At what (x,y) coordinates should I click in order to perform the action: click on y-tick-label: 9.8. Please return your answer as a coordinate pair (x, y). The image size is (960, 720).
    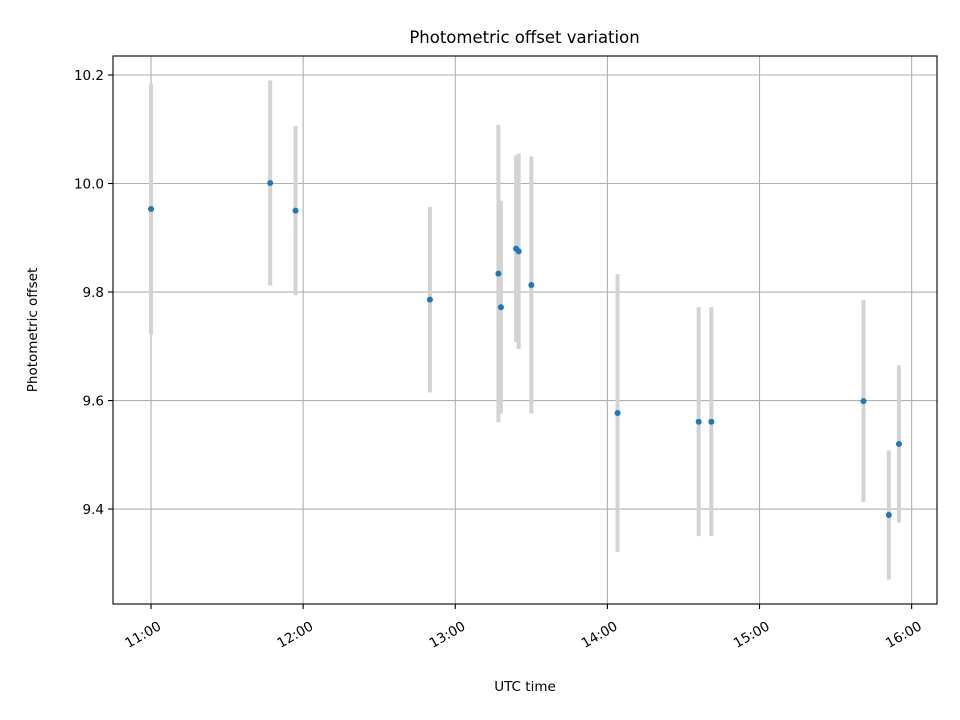
    Looking at the image, I should click on (93, 293).